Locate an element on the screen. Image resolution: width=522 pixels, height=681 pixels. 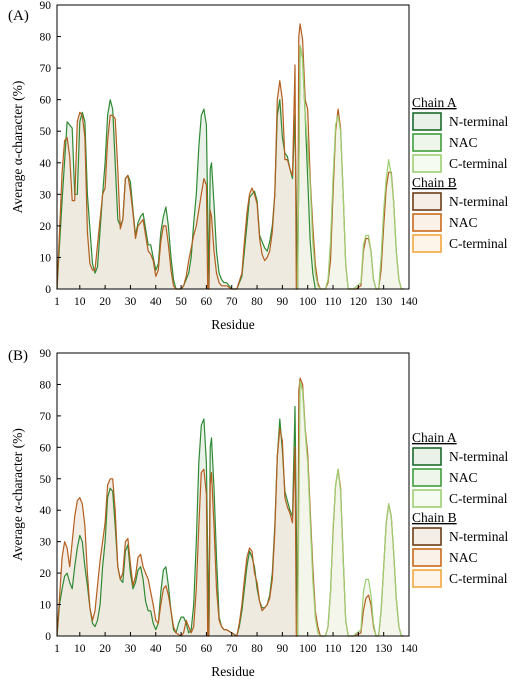
panel-label: (A) is located at coordinates (18, 16).